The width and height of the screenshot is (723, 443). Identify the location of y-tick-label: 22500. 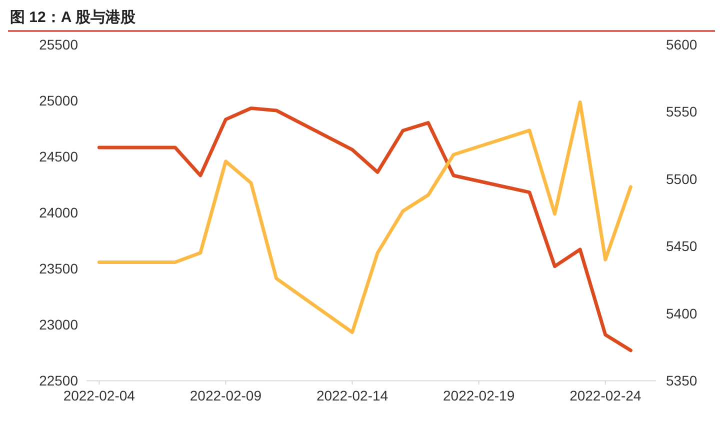
(58, 380).